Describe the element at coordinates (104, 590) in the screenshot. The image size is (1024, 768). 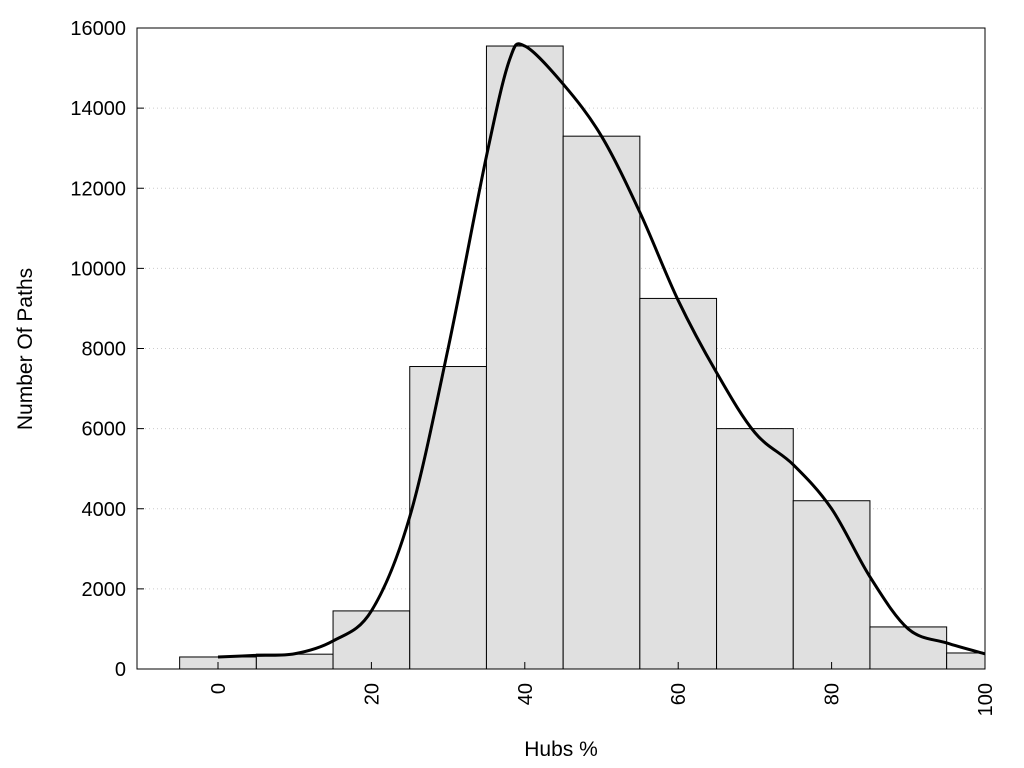
I see `y-tick-label: 2000` at that location.